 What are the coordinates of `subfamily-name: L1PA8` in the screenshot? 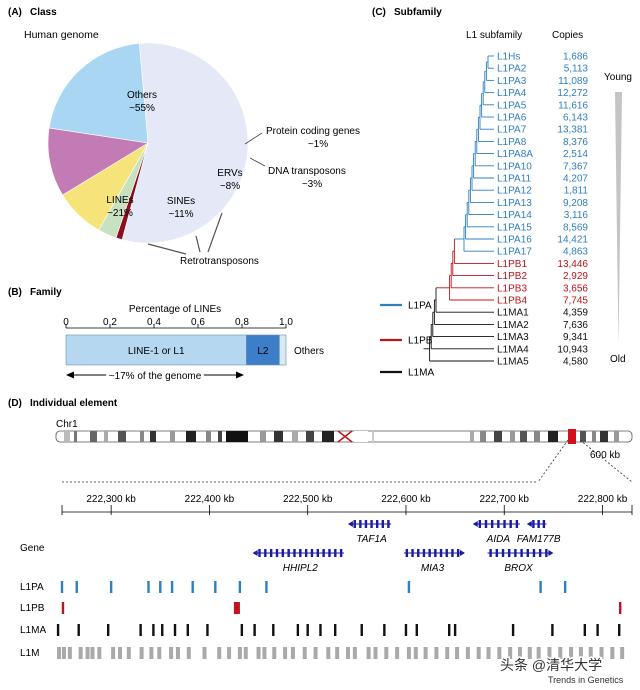 It's located at (512, 142).